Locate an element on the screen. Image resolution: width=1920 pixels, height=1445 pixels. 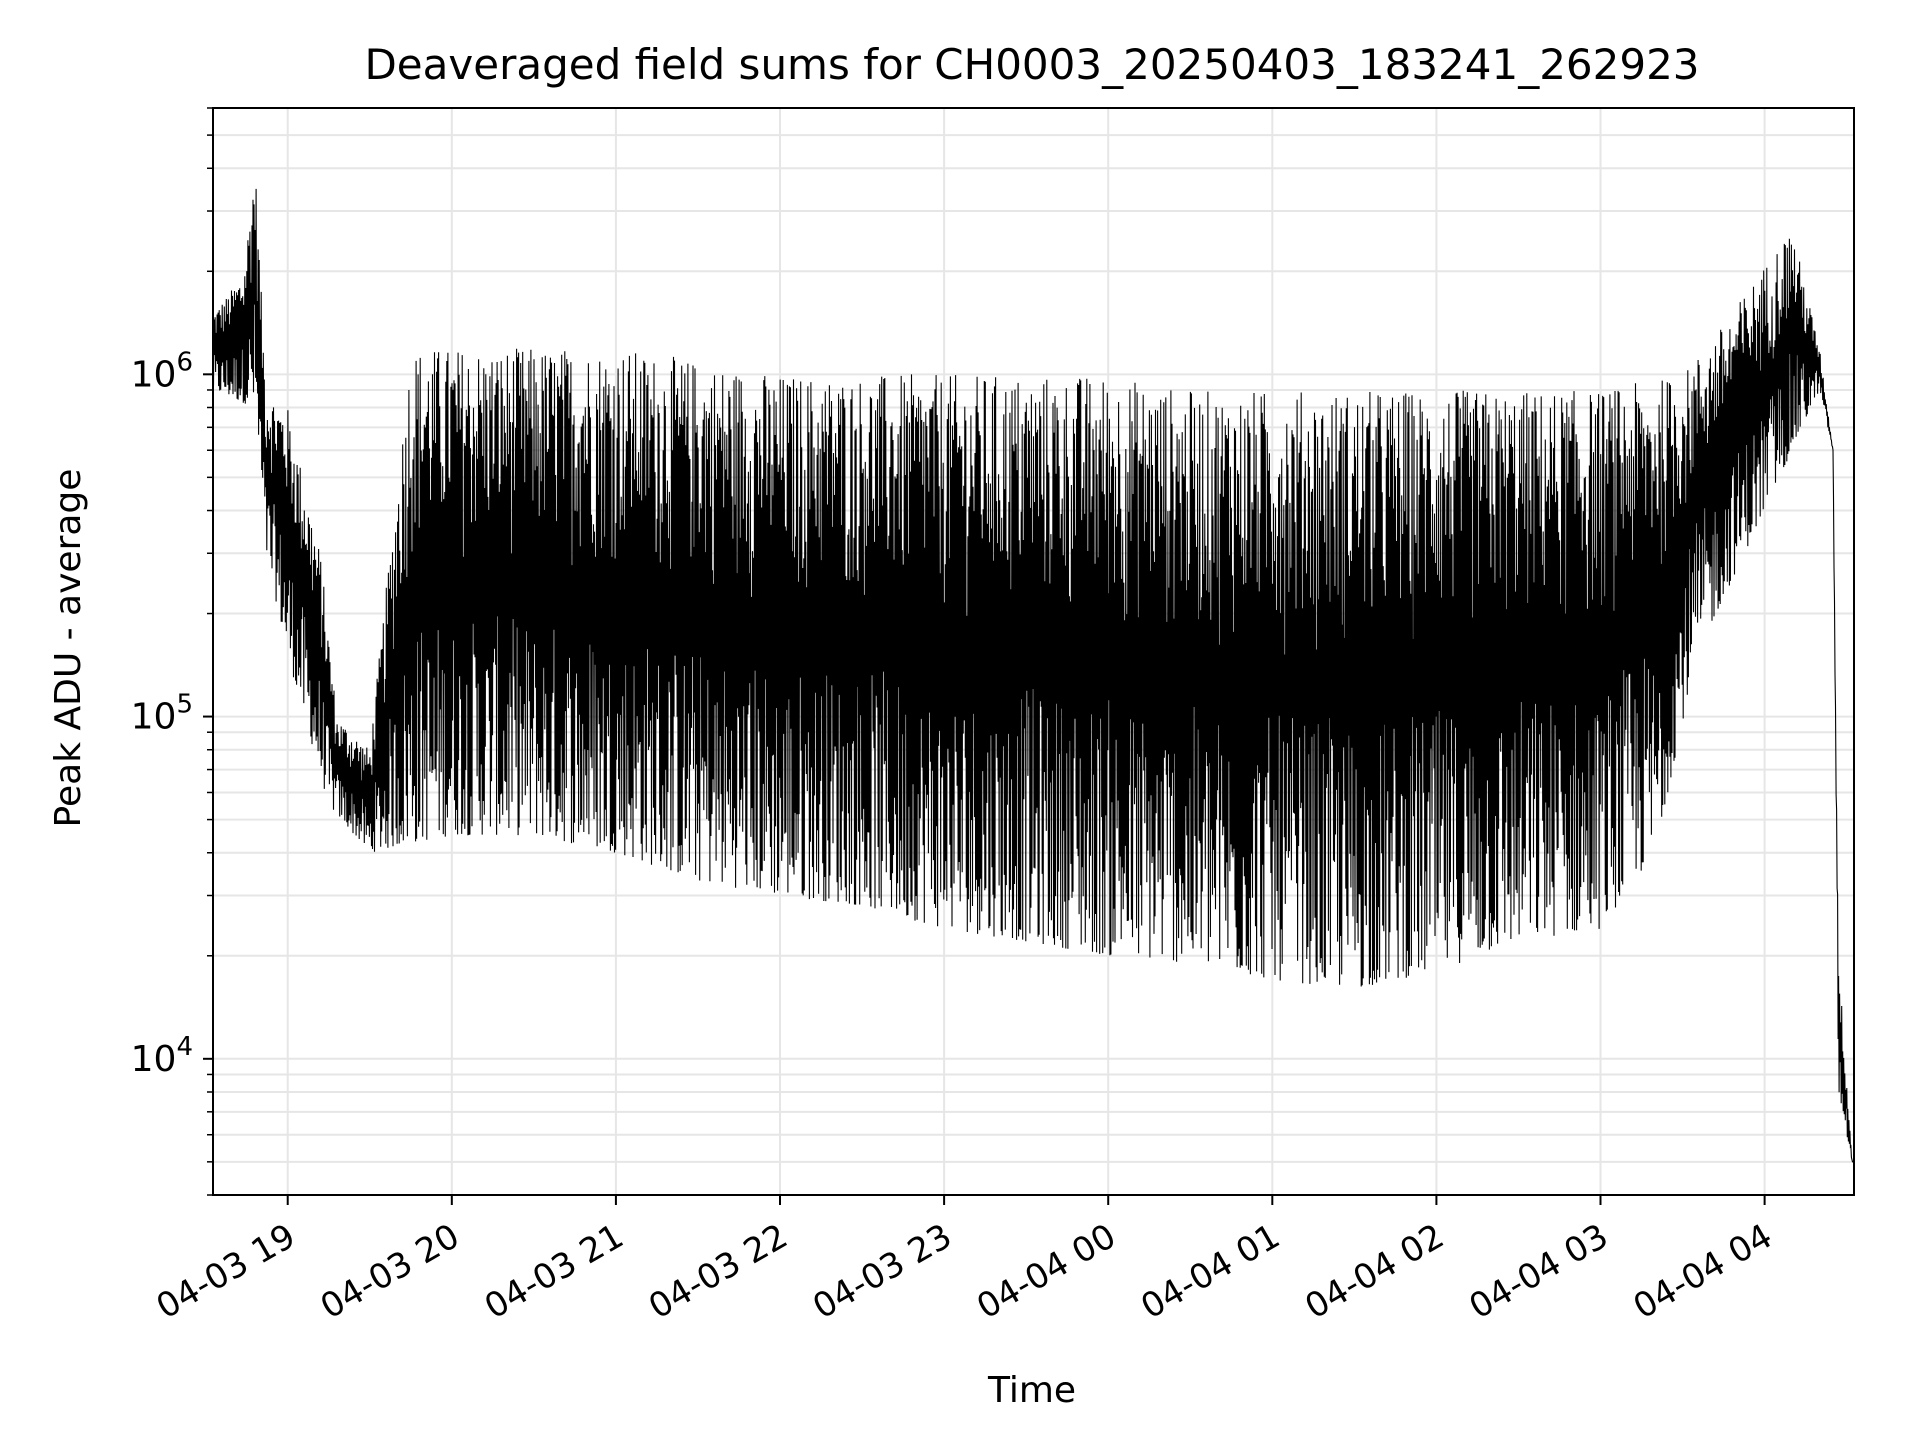
y-tick-label: 10⁵ is located at coordinates (162, 714).